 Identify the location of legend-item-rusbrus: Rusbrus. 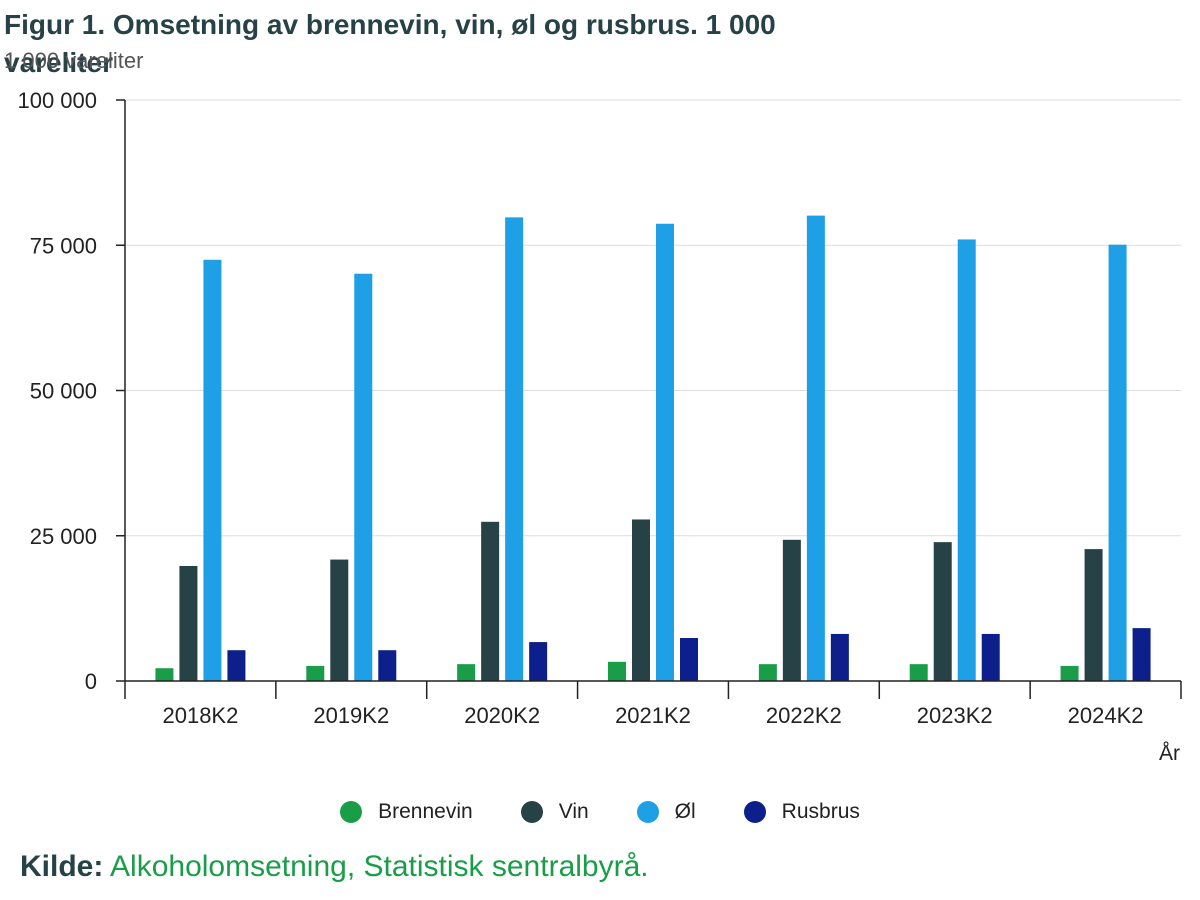
(801, 812).